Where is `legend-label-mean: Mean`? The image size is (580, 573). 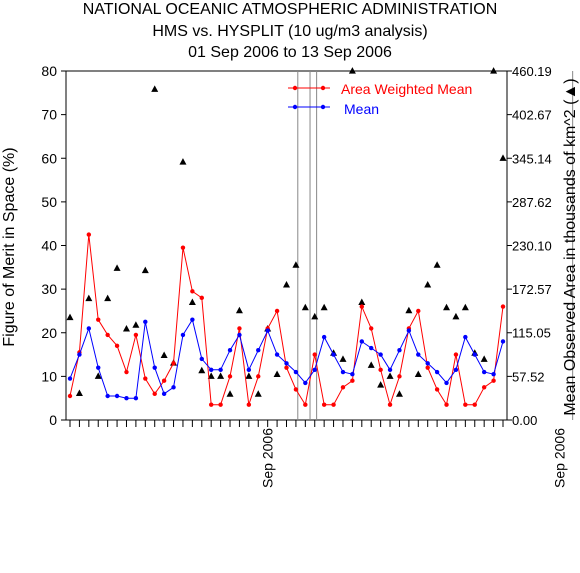 legend-label-mean: Mean is located at coordinates (361, 109).